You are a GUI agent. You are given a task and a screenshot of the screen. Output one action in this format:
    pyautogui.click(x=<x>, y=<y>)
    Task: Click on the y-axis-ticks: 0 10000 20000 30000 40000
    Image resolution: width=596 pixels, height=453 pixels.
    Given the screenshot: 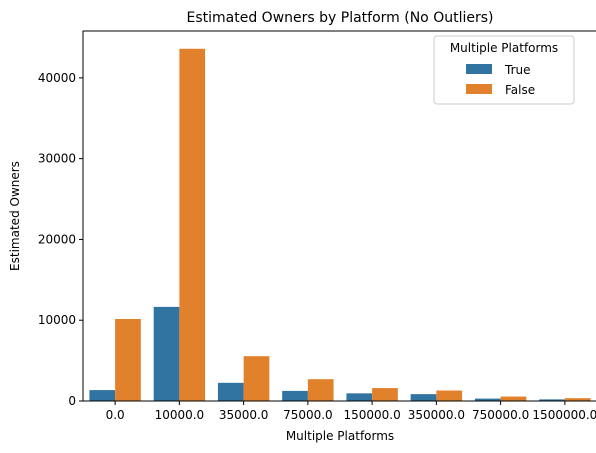 What is the action you would take?
    pyautogui.click(x=60, y=239)
    